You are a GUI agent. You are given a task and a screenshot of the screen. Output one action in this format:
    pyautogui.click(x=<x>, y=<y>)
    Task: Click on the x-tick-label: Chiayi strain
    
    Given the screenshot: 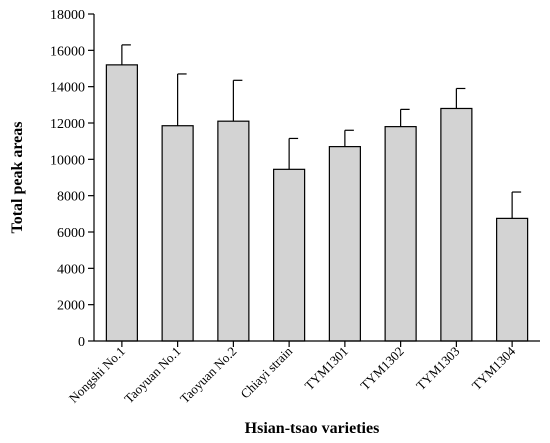 What is the action you would take?
    pyautogui.click(x=266, y=372)
    